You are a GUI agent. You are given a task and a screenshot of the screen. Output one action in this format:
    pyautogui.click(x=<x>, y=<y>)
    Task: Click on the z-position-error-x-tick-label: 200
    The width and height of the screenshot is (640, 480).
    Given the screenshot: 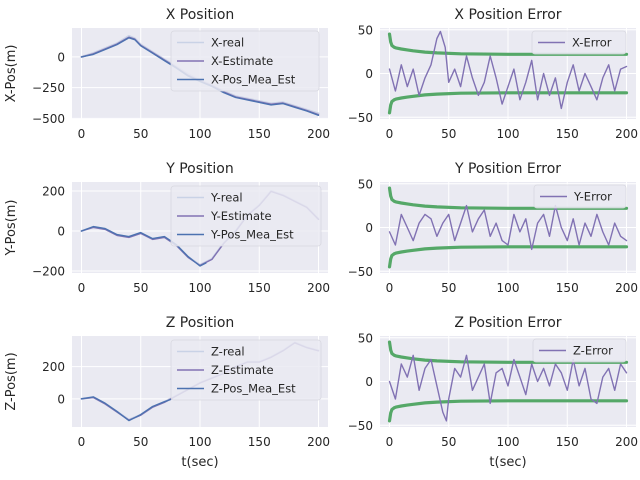 What is the action you would take?
    pyautogui.click(x=626, y=442)
    